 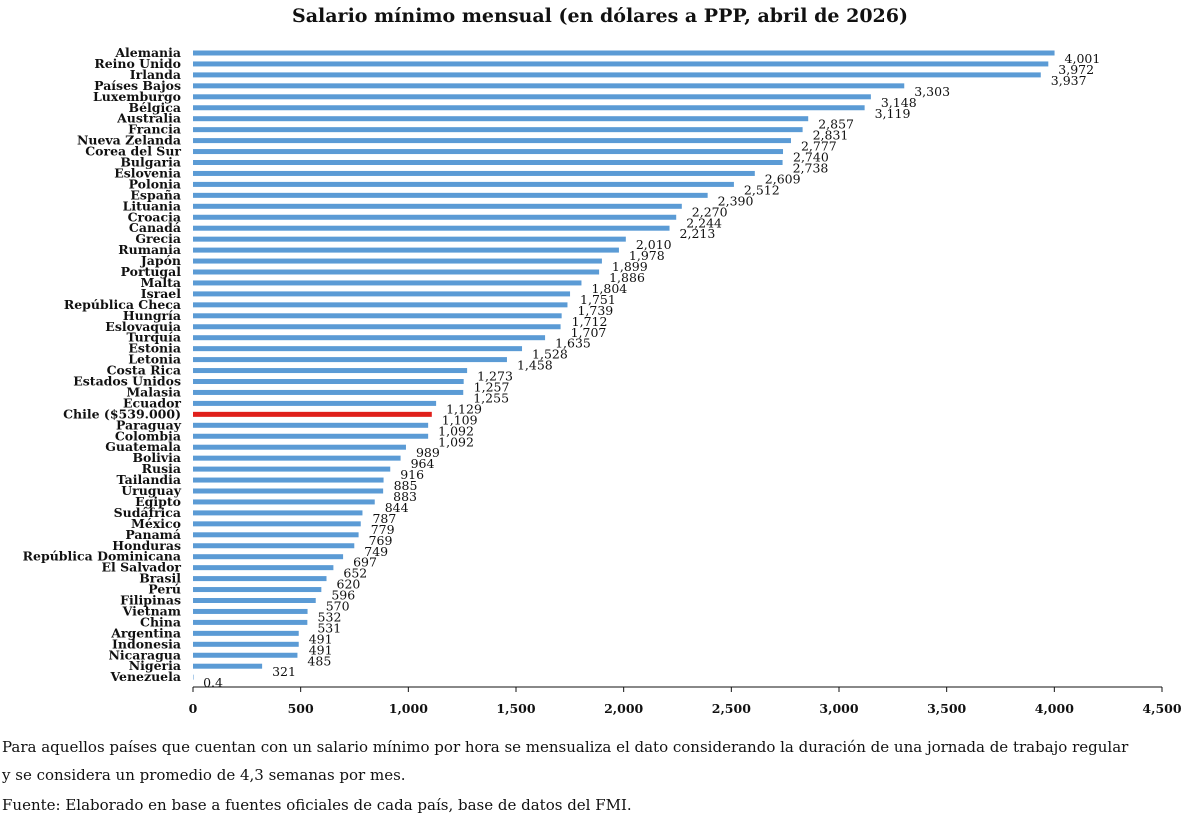 What do you see at coordinates (623, 708) in the screenshot?
I see `x-tick-label: 2,000` at bounding box center [623, 708].